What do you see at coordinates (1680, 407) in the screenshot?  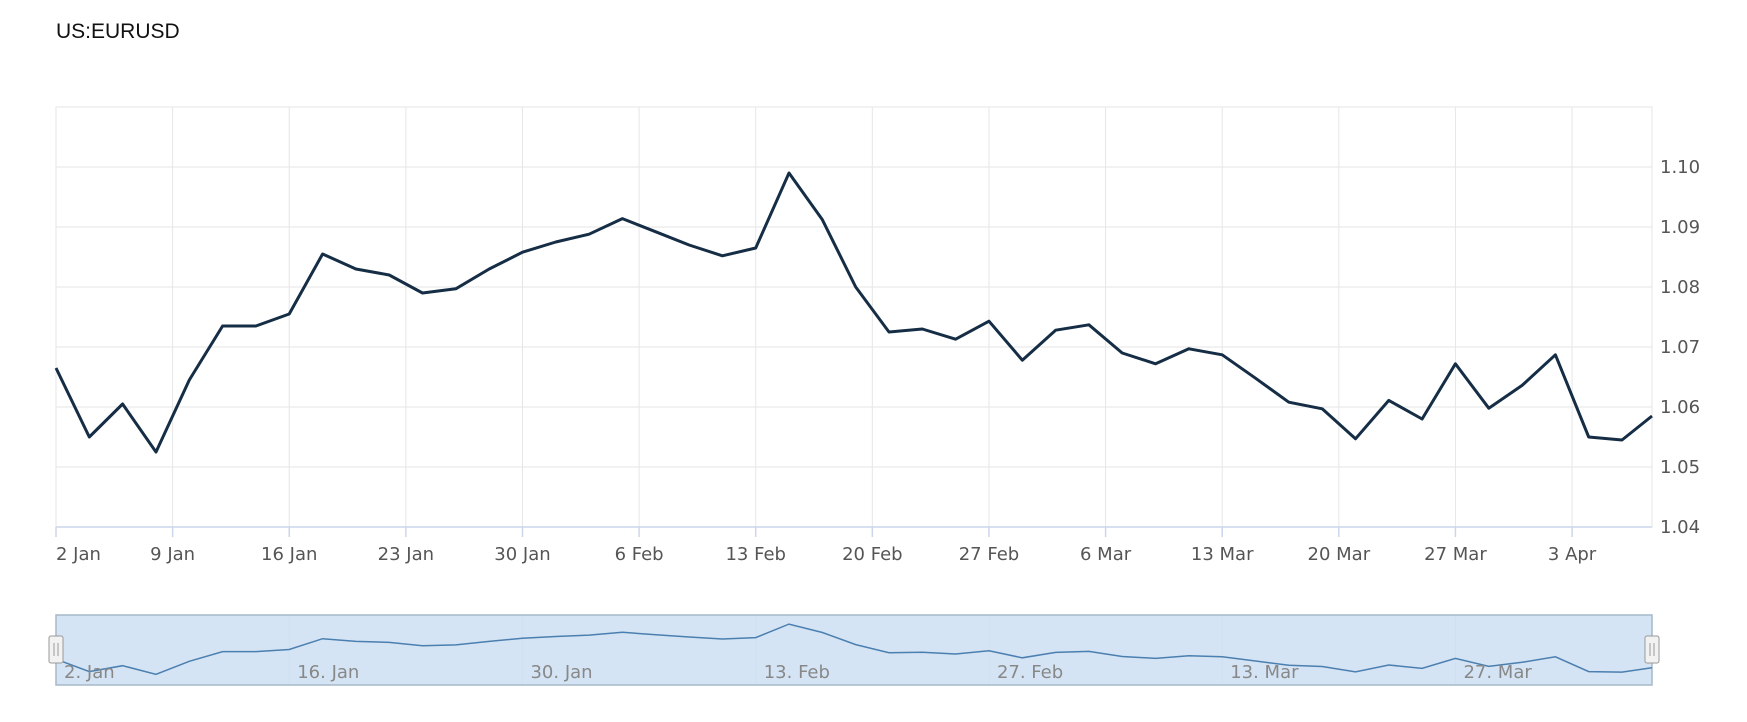 I see `y-tick-label: 1.06` at bounding box center [1680, 407].